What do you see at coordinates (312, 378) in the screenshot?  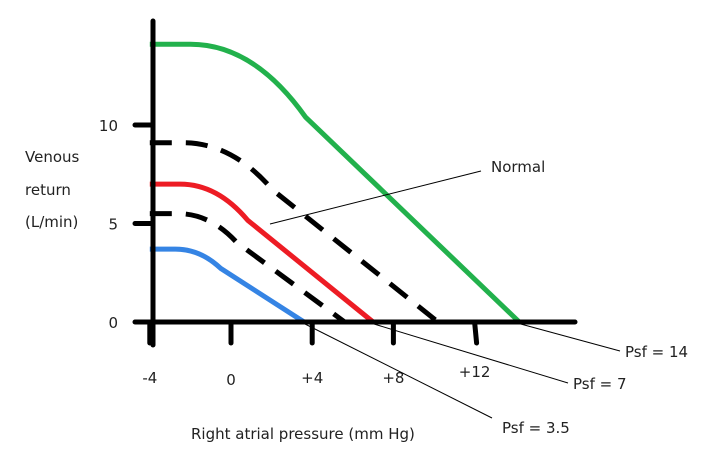 I see `x-tick-label: +4` at bounding box center [312, 378].